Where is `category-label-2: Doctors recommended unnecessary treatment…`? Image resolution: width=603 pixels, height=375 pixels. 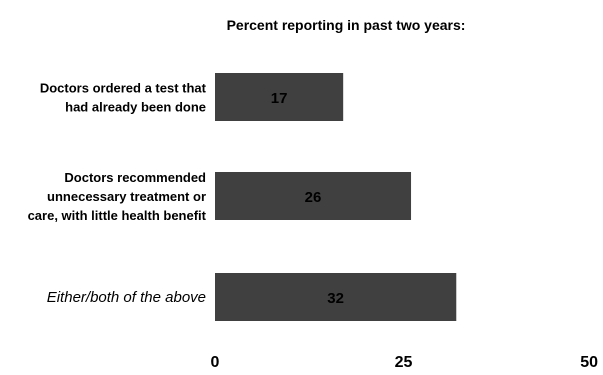 category-label-2: Doctors recommended unnecessary treatment… is located at coordinates (117, 196).